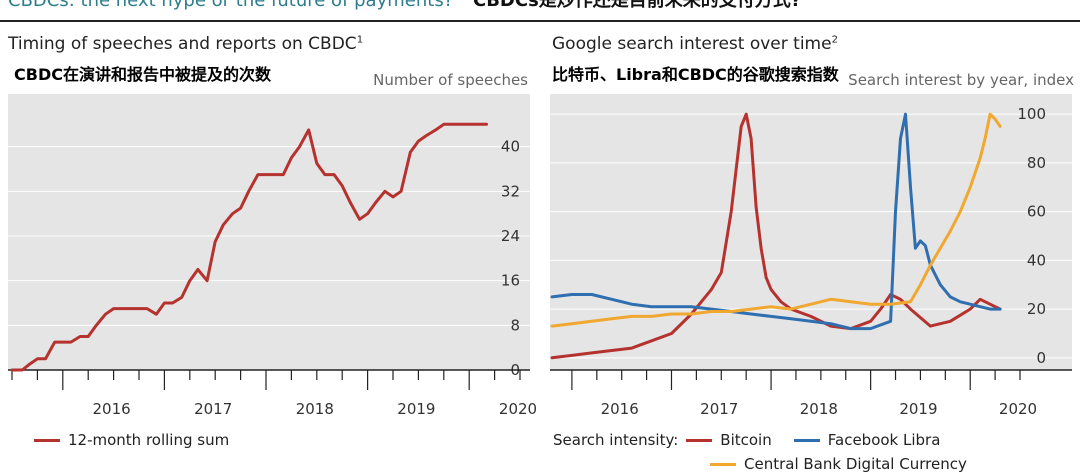 The height and width of the screenshot is (473, 1080). What do you see at coordinates (510, 236) in the screenshot?
I see `left-ytick-label-24: 24` at bounding box center [510, 236].